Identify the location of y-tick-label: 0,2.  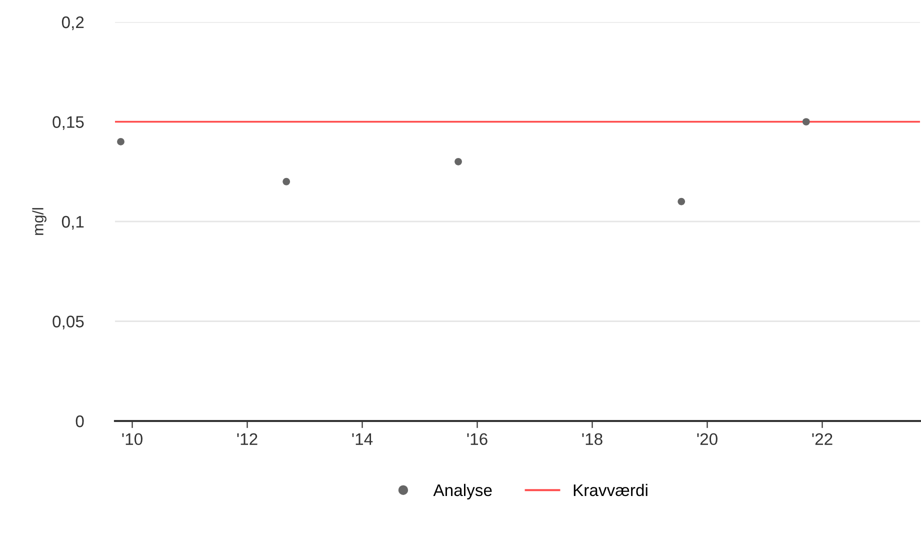
(73, 23).